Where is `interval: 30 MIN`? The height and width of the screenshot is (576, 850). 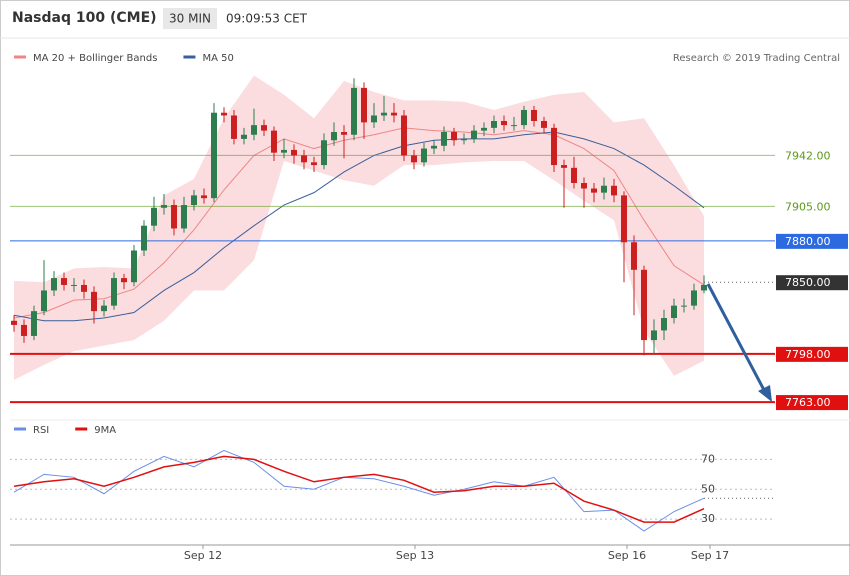
interval: 30 MIN is located at coordinates (190, 19).